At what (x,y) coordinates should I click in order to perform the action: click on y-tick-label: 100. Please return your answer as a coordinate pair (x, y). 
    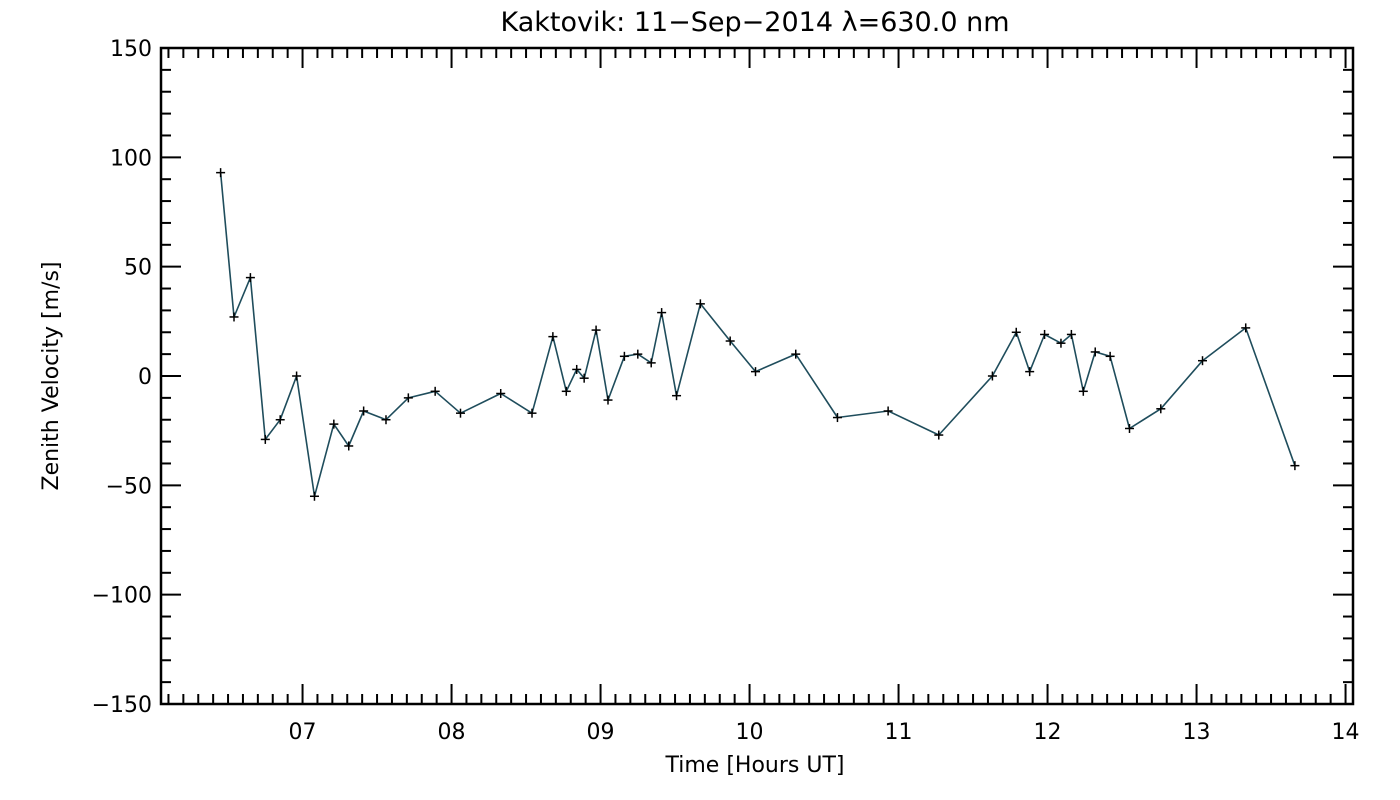
    Looking at the image, I should click on (131, 158).